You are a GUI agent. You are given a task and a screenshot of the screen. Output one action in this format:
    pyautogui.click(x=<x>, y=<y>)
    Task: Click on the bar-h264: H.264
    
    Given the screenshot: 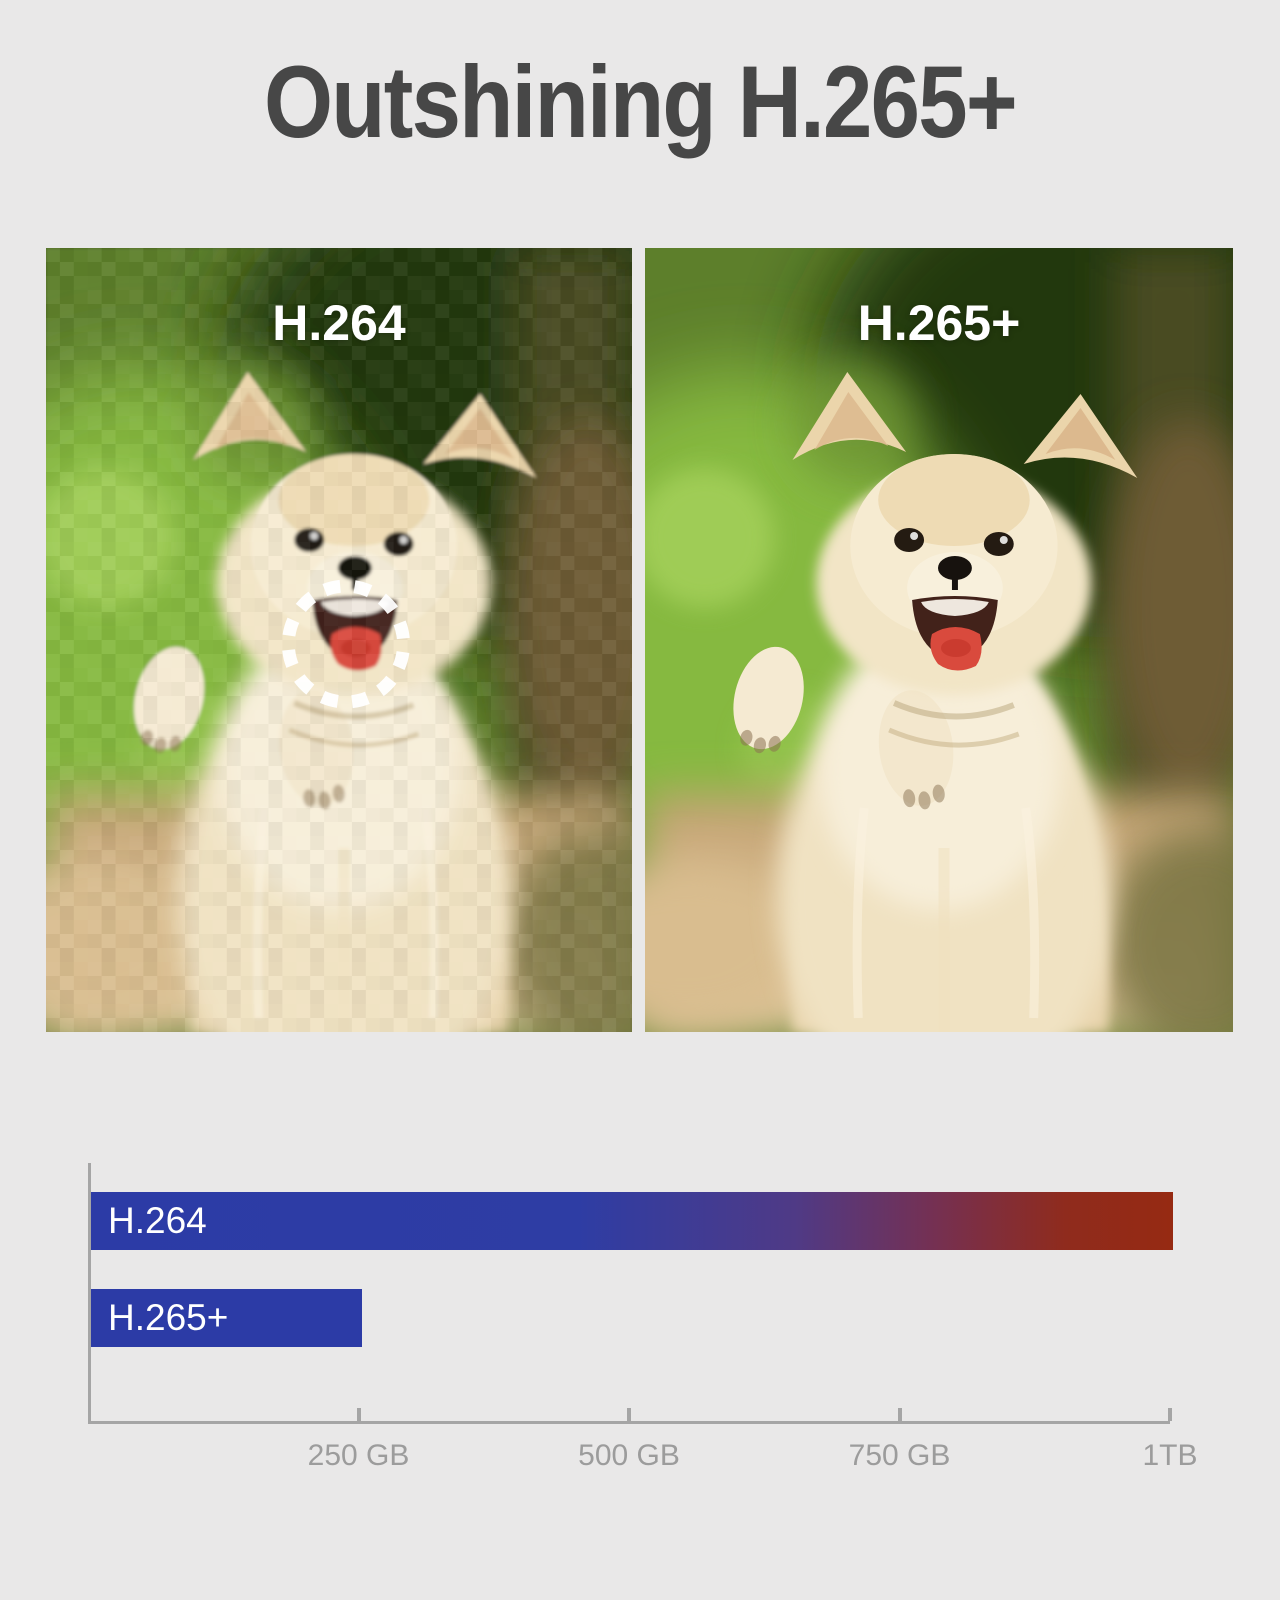 What is the action you would take?
    pyautogui.click(x=632, y=1221)
    